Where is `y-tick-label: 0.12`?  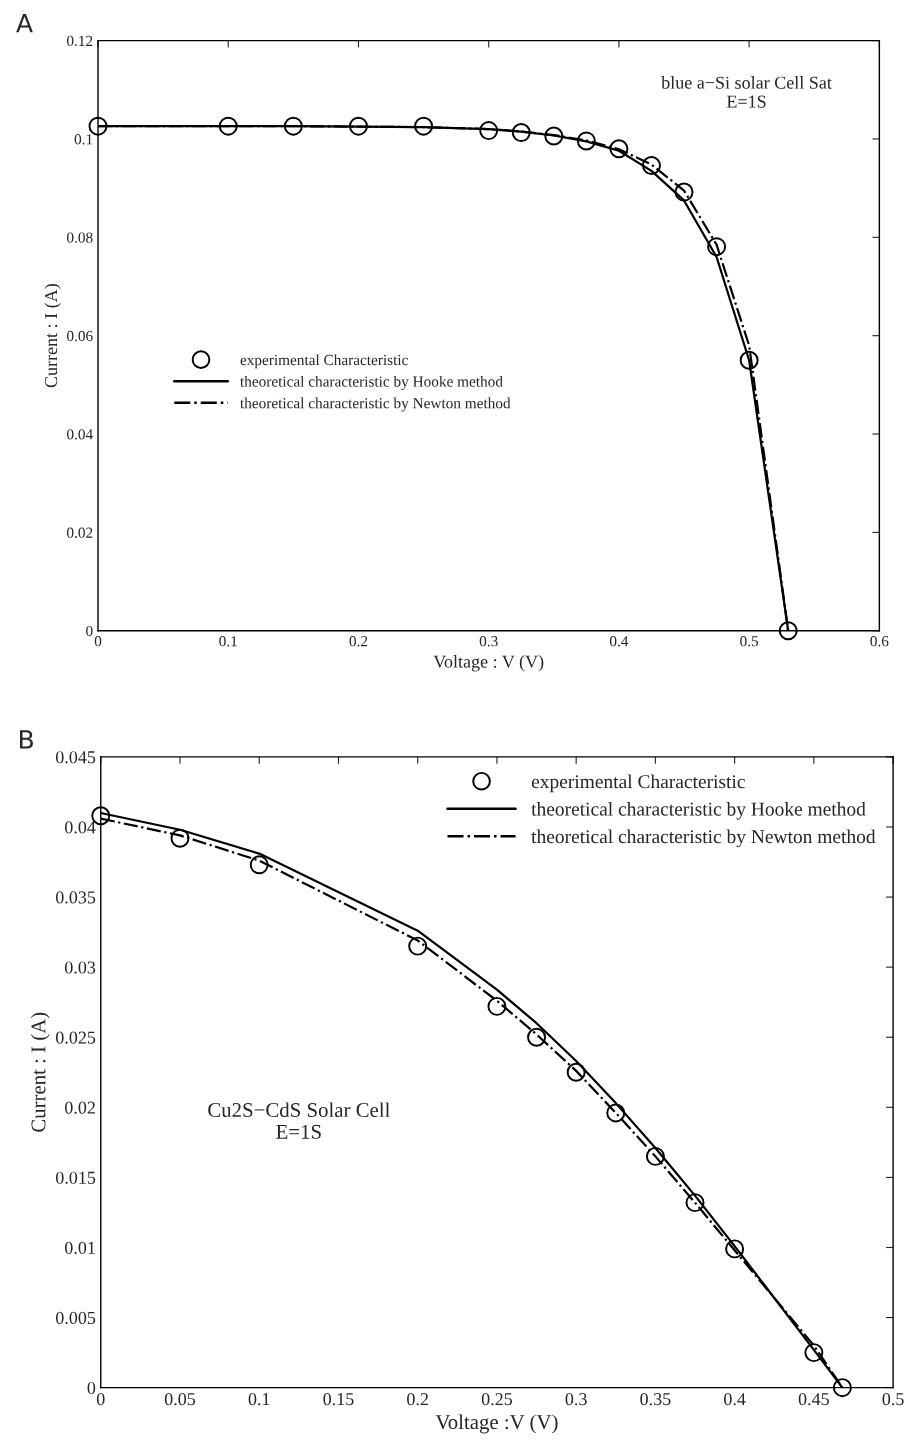 y-tick-label: 0.12 is located at coordinates (80, 41).